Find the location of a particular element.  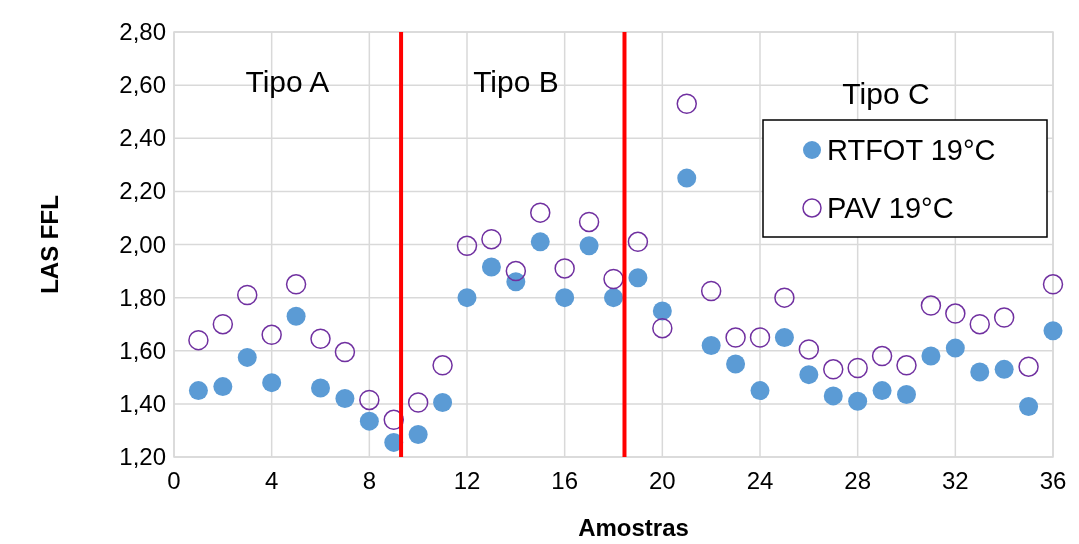

x-tick-label: 16 is located at coordinates (565, 480).